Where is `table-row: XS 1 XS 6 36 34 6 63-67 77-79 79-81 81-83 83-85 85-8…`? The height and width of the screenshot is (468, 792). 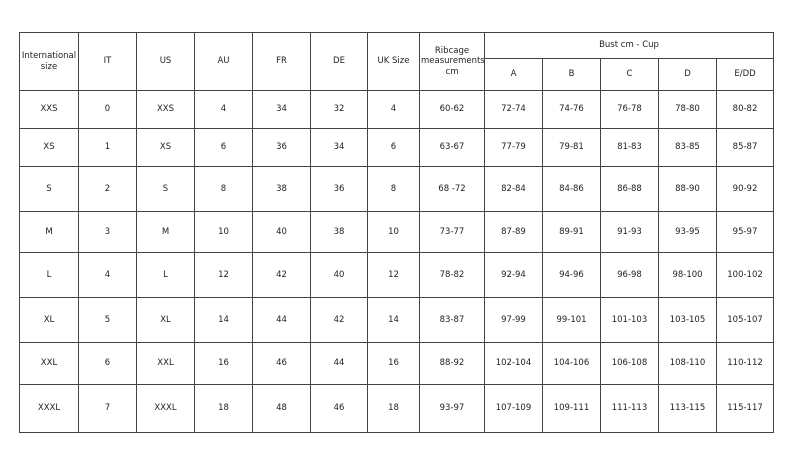 table-row: XS 1 XS 6 36 34 6 63-67 77-79 79-81 81-83 83-85 85-8… is located at coordinates (397, 147).